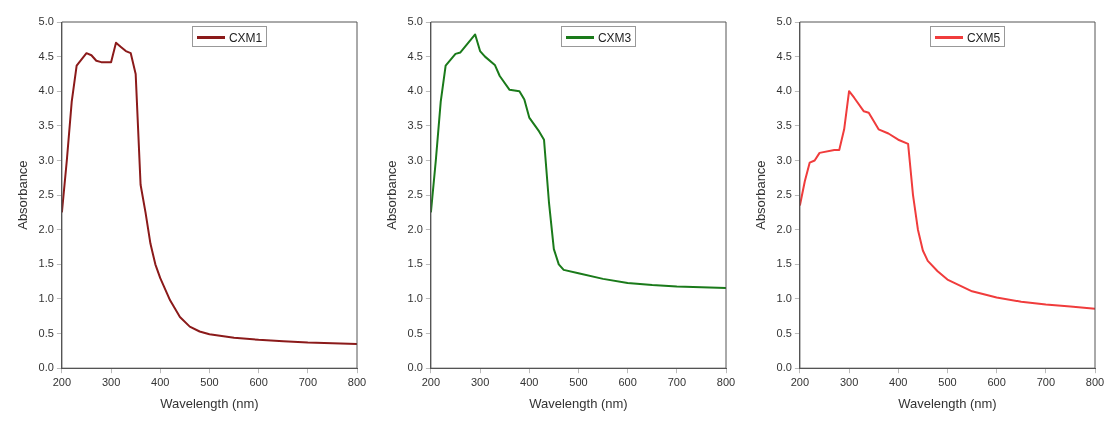 The height and width of the screenshot is (425, 1107). Describe the element at coordinates (983, 37) in the screenshot. I see `legend-label: CXM5` at that location.